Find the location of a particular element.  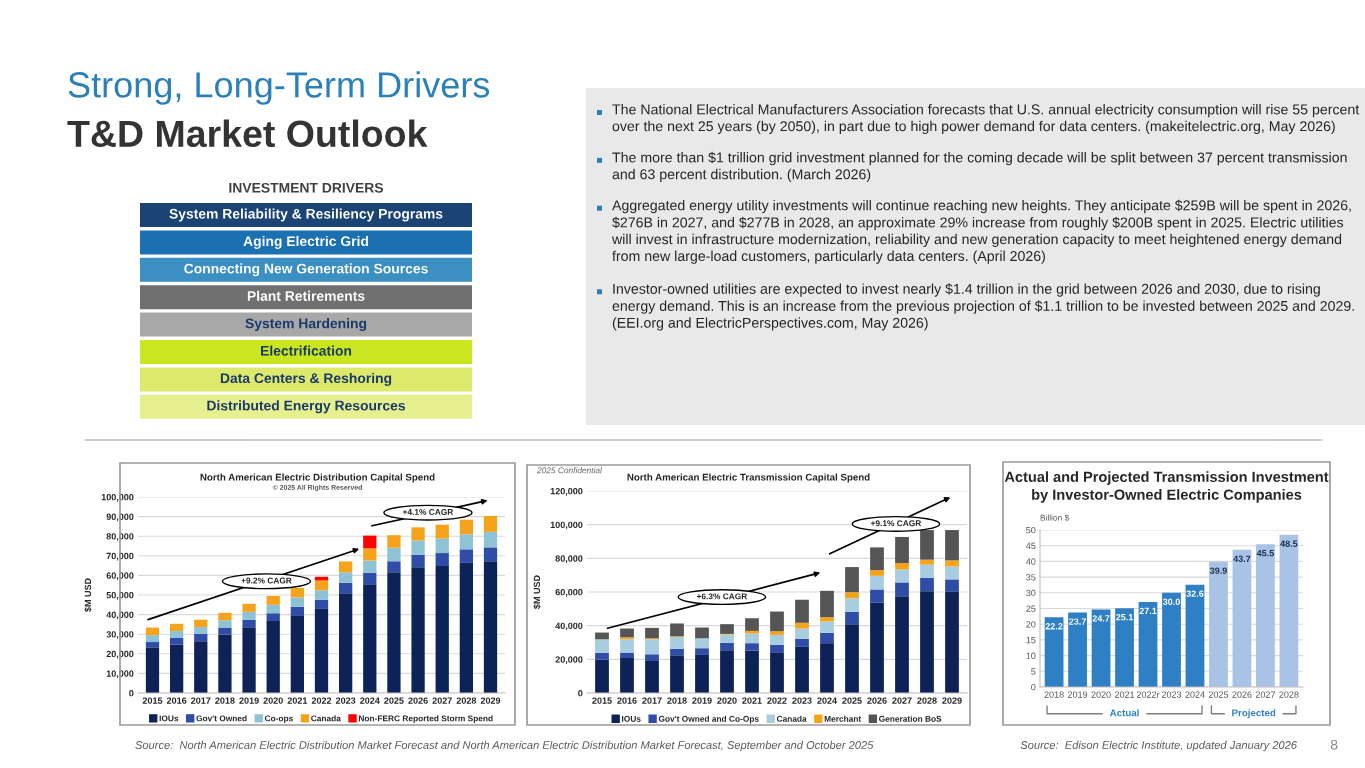

y-tick-label: 35 is located at coordinates (1031, 577).